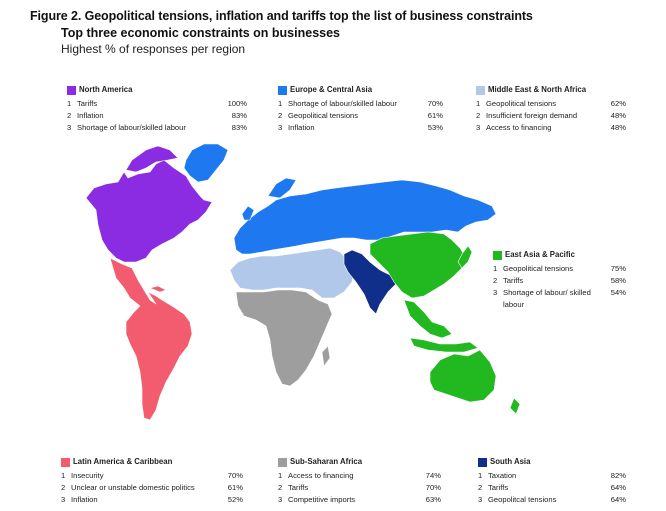 Image resolution: width=666 pixels, height=511 pixels. I want to click on region-sub-saharan-africa, so click(284, 338).